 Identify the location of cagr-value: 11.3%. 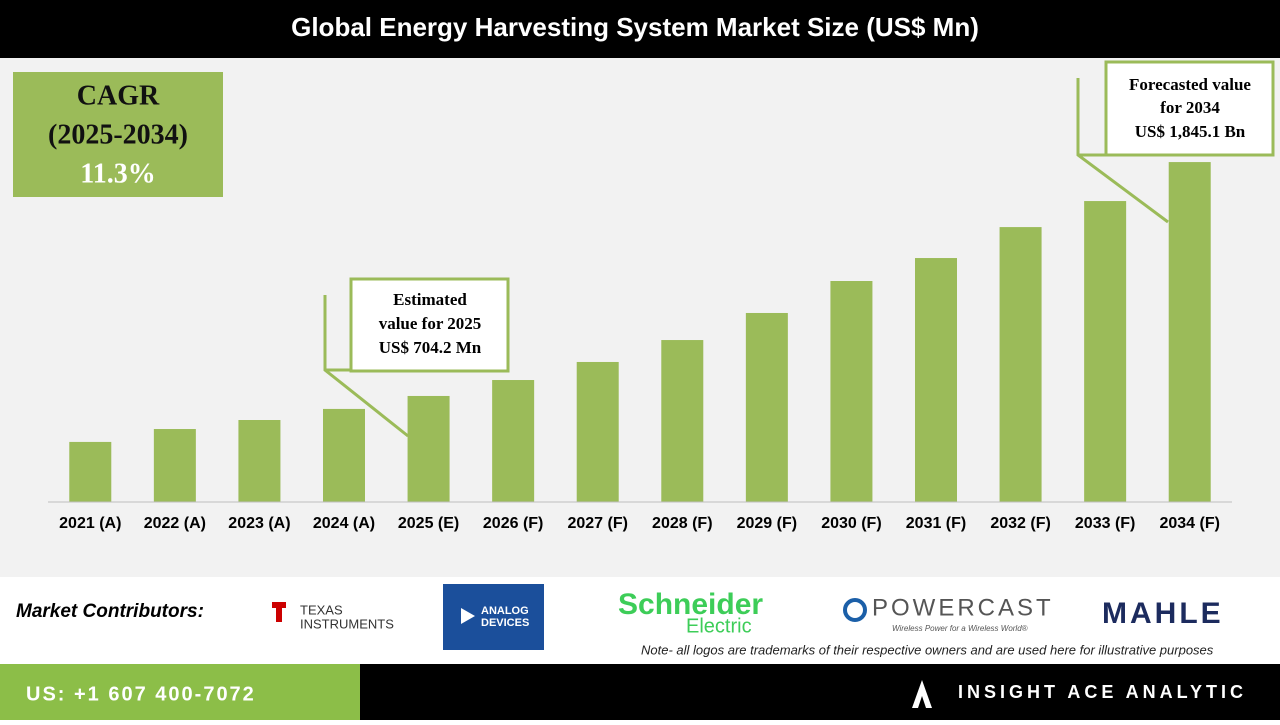
(117, 173).